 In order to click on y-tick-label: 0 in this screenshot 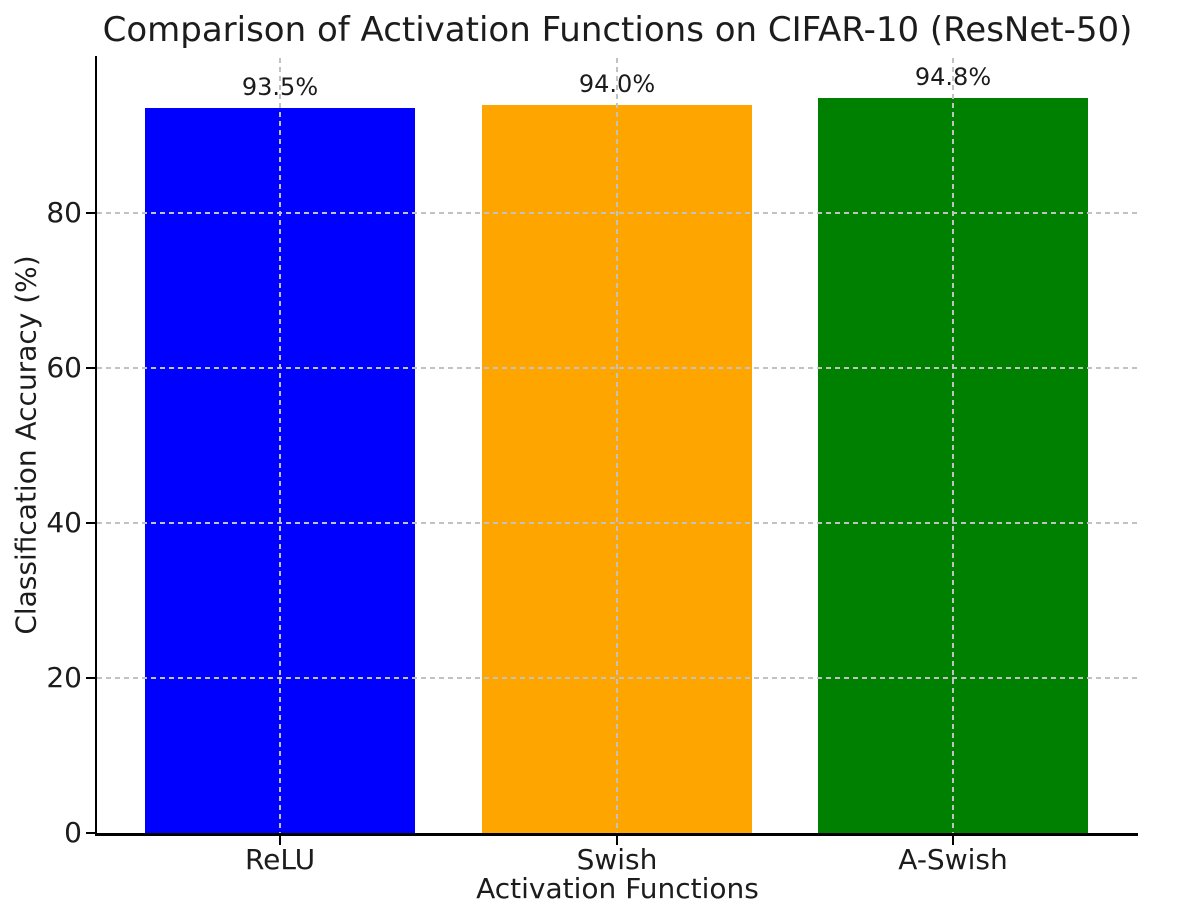, I will do `click(73, 832)`.